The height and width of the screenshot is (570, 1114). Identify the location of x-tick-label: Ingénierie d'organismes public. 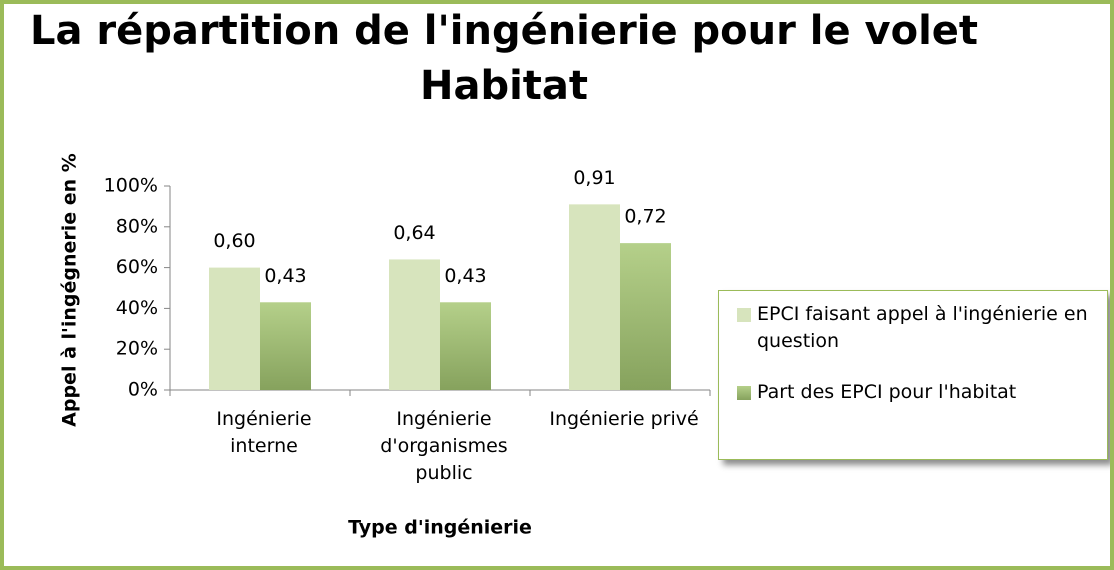
(444, 446).